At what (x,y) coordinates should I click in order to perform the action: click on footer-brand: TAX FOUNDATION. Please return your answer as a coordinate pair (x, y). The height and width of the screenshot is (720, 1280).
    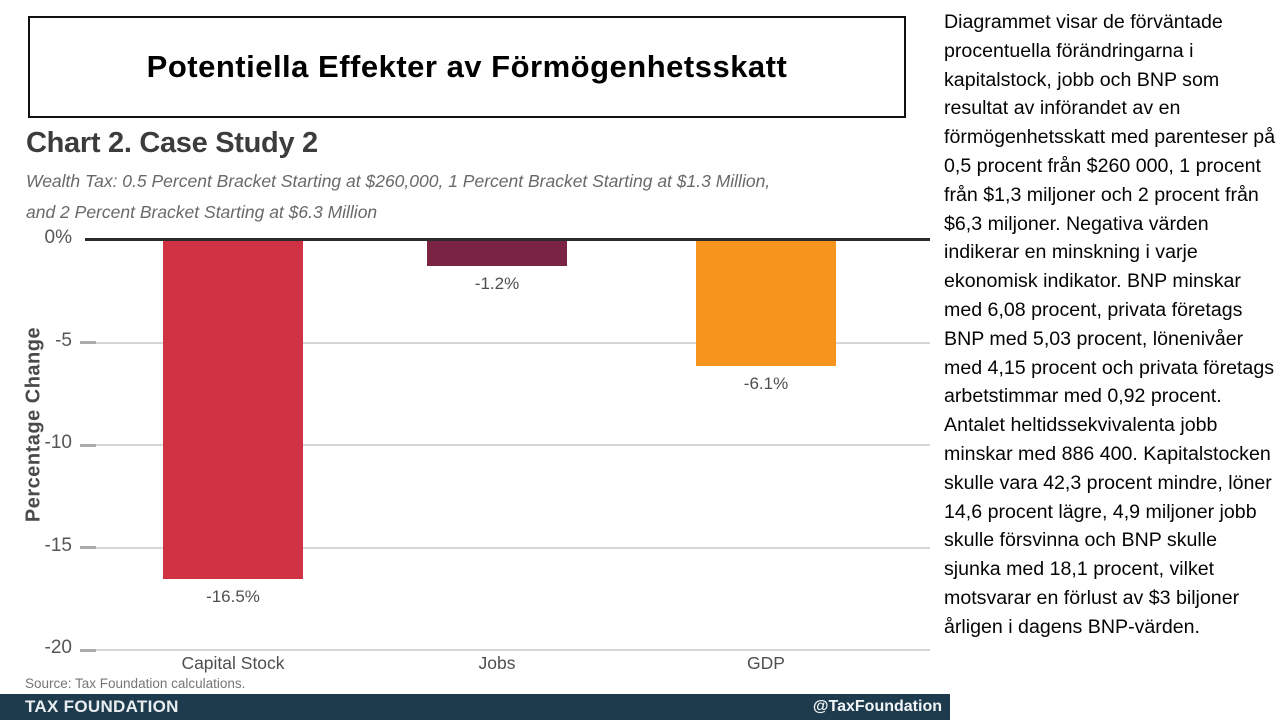
    Looking at the image, I should click on (102, 706).